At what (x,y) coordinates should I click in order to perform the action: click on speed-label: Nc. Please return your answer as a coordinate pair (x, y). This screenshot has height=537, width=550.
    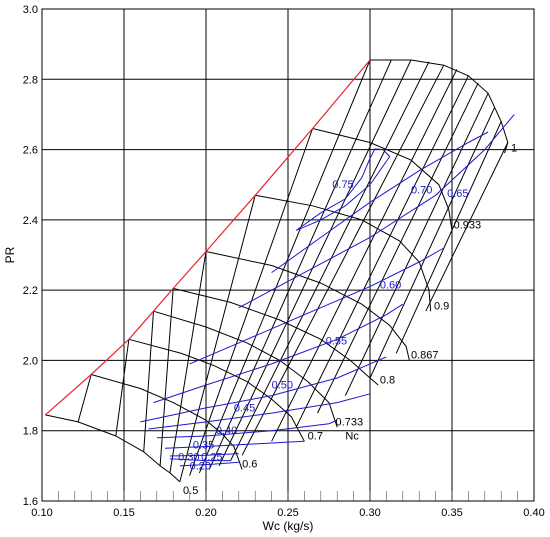
    Looking at the image, I should click on (352, 437).